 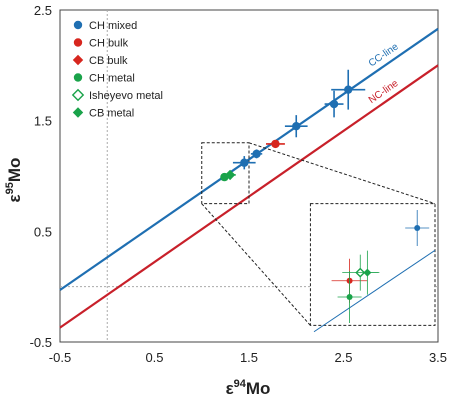 What do you see at coordinates (14, 198) in the screenshot?
I see `y-axis-title-prefix: ε` at bounding box center [14, 198].